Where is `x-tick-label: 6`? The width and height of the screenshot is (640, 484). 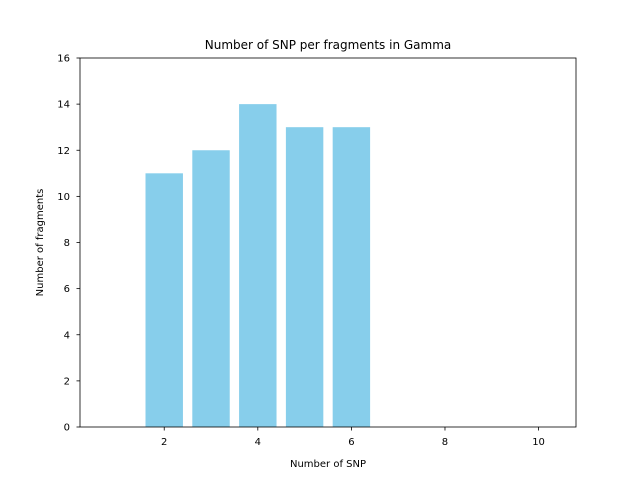
x-tick-label: 6 is located at coordinates (351, 442).